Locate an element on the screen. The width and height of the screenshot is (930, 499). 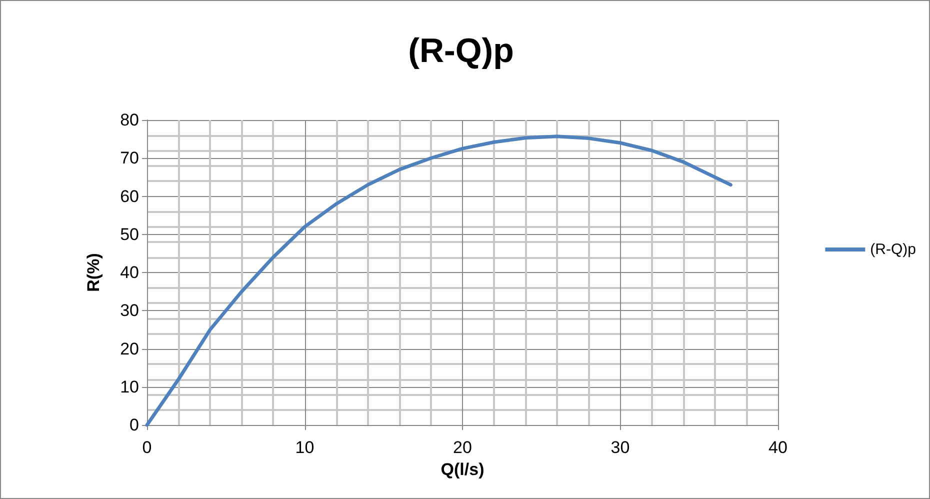
legend-label: (R-Q)p is located at coordinates (893, 249).